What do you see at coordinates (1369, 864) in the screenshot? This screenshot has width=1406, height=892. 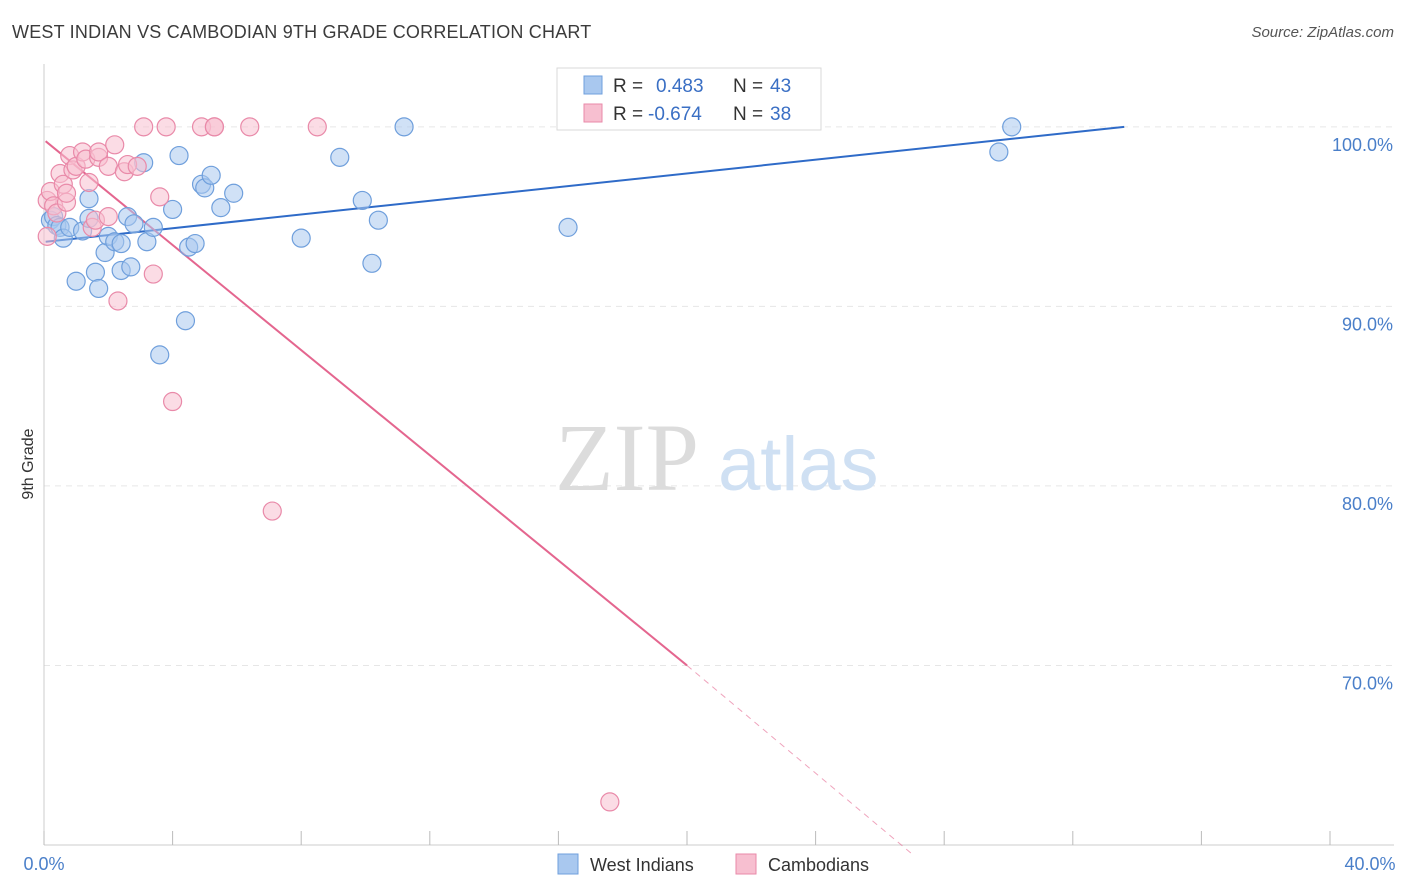 I see `x-tick-label-max: 40.0%` at bounding box center [1369, 864].